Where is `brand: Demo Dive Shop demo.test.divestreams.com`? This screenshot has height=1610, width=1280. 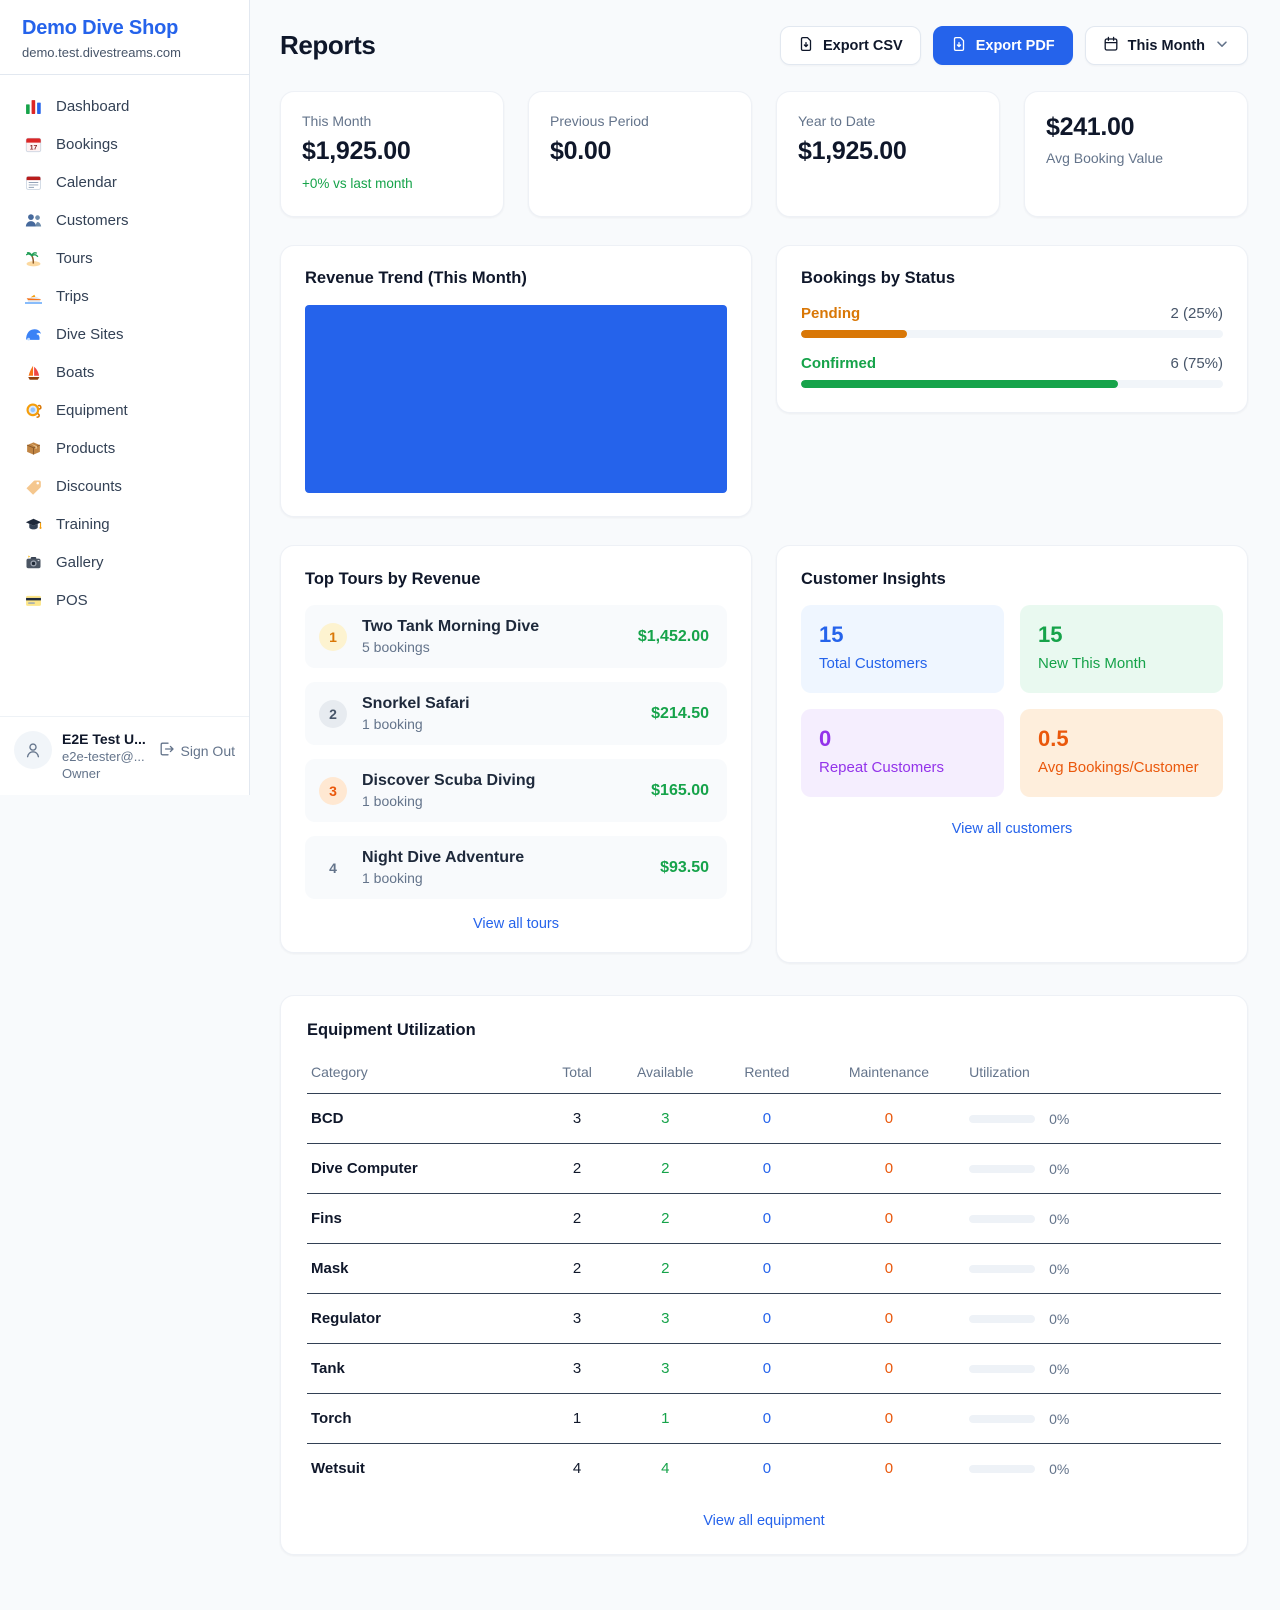 brand: Demo Dive Shop demo.test.divestreams.com is located at coordinates (124, 37).